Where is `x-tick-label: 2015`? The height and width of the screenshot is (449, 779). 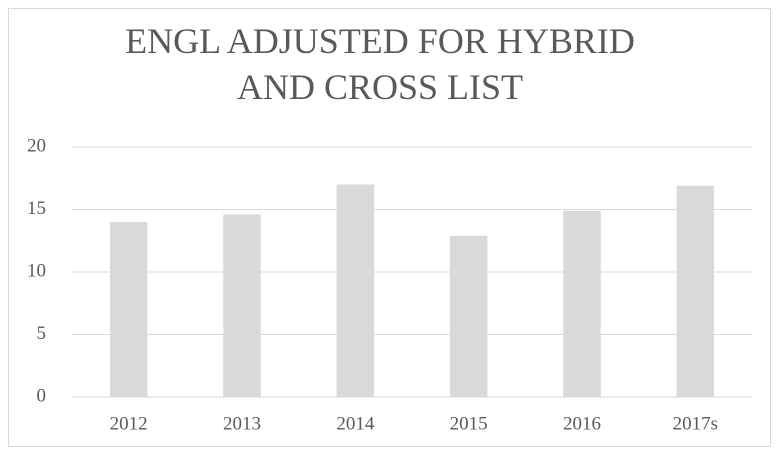 x-tick-label: 2015 is located at coordinates (469, 423).